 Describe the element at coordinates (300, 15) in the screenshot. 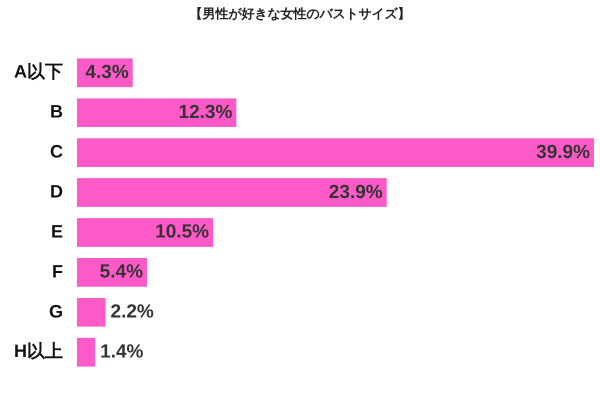

I see `chart-title: 【男性が好きな女性のバストサイズ】` at that location.